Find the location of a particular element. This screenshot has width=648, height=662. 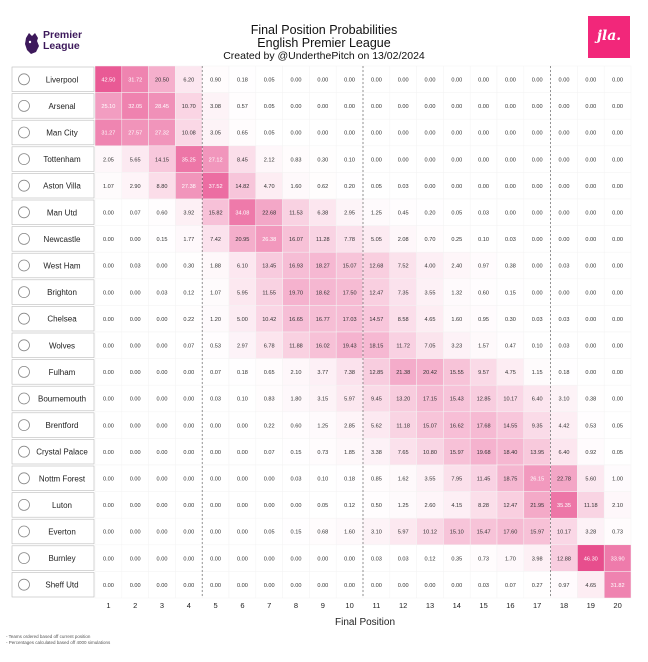

cell-value: 11.53 is located at coordinates (296, 214).